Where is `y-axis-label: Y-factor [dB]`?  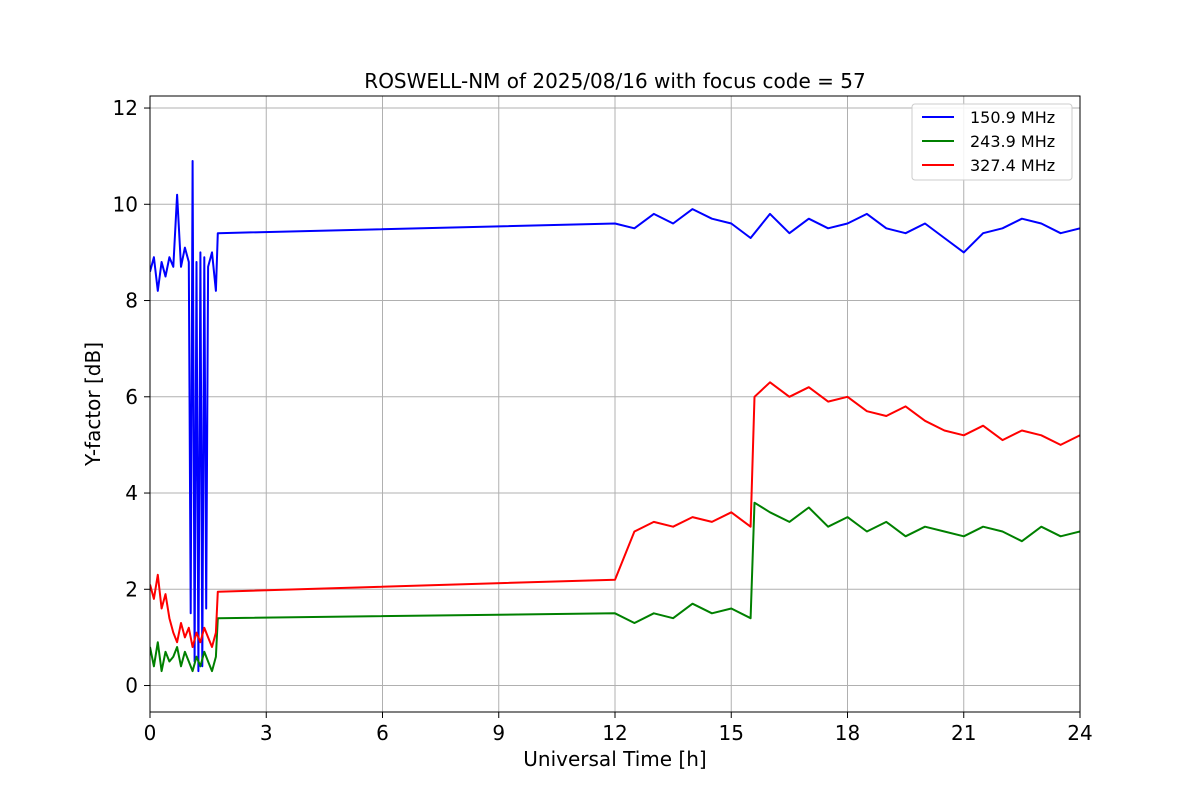 y-axis-label: Y-factor [dB] is located at coordinates (93, 404).